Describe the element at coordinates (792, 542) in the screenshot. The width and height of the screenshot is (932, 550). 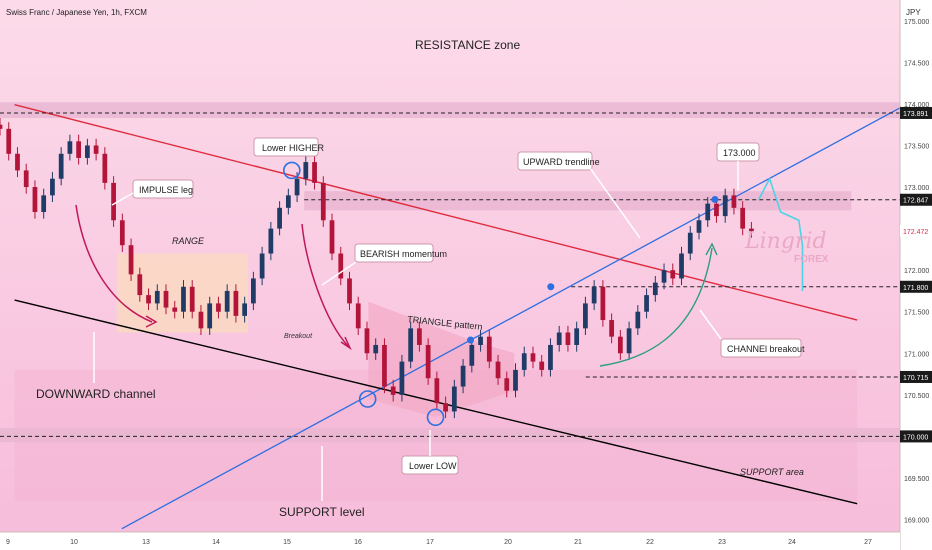
I see `x-tick-label: 24` at that location.